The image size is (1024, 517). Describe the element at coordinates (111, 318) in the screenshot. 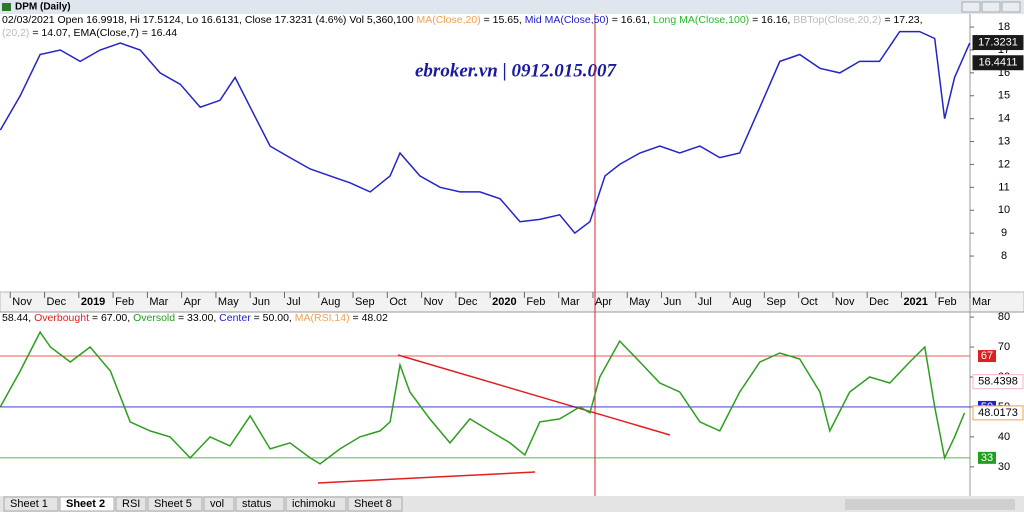

I see `header-segment: = 67.00,` at that location.